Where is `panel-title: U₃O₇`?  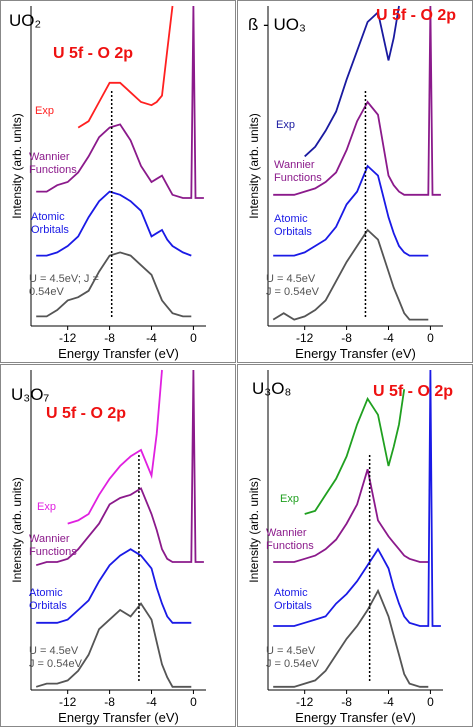 panel-title: U₃O₇ is located at coordinates (30, 394).